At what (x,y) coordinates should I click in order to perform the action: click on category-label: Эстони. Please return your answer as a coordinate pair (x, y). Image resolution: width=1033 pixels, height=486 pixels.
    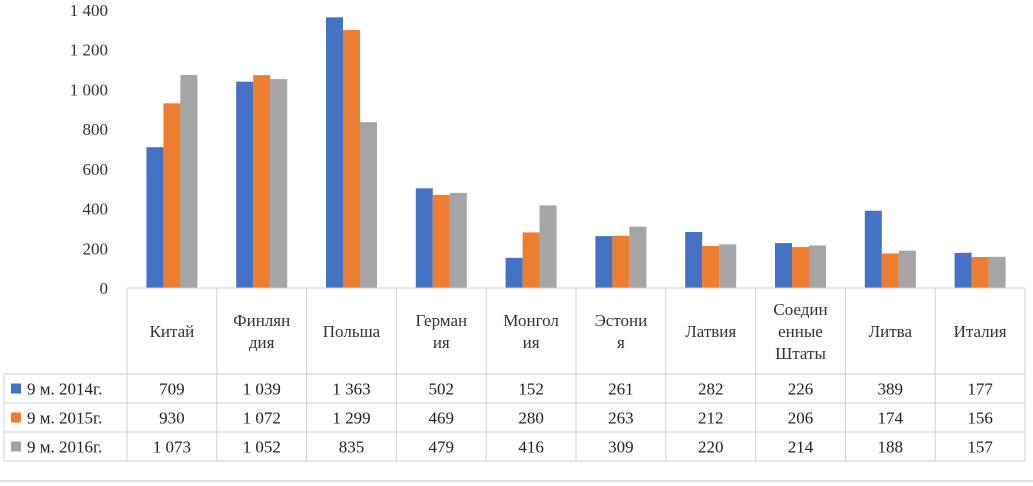
    Looking at the image, I should click on (621, 320).